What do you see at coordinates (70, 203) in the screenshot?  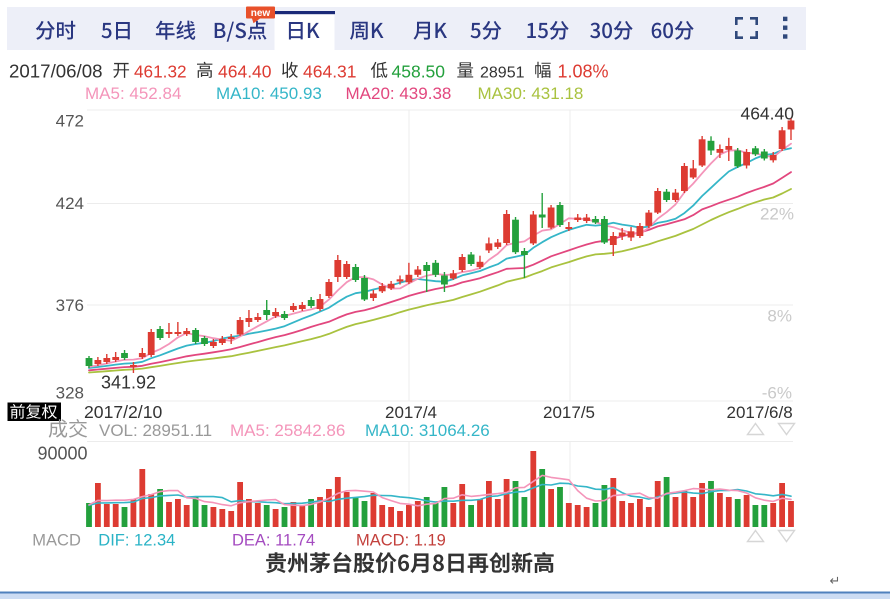 I see `svg-text: 424` at bounding box center [70, 203].